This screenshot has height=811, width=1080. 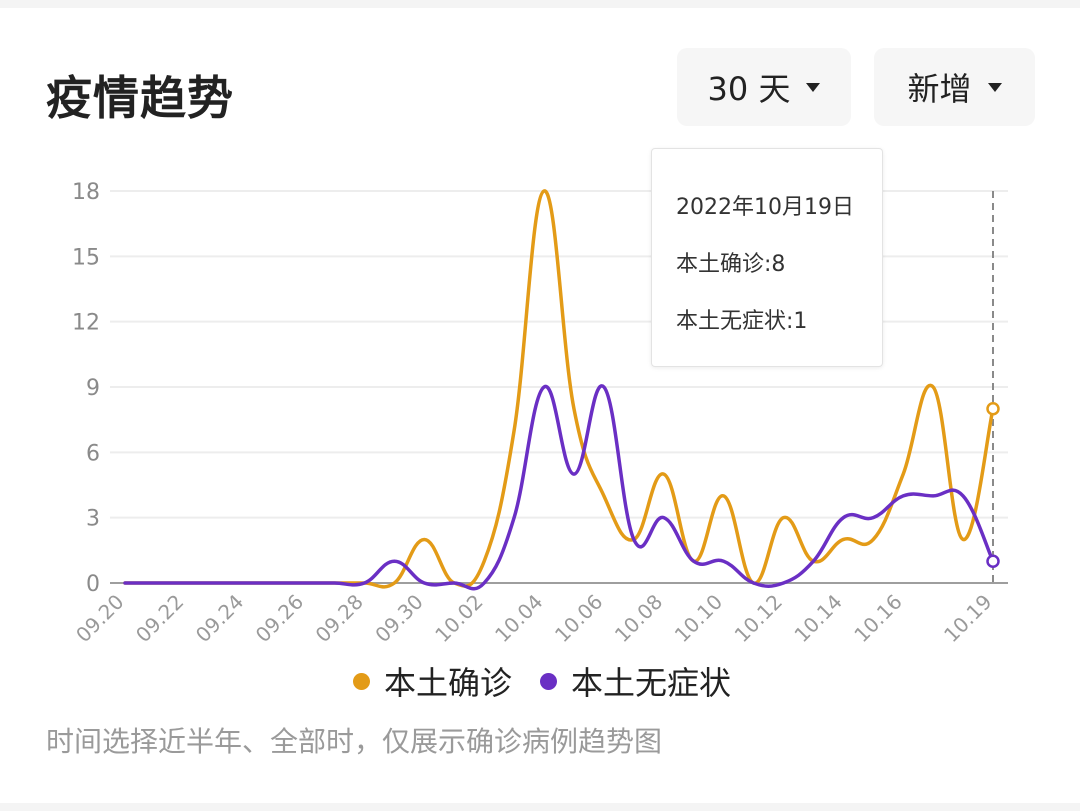 What do you see at coordinates (993, 561) in the screenshot?
I see `highlight-point-asymptomatic` at bounding box center [993, 561].